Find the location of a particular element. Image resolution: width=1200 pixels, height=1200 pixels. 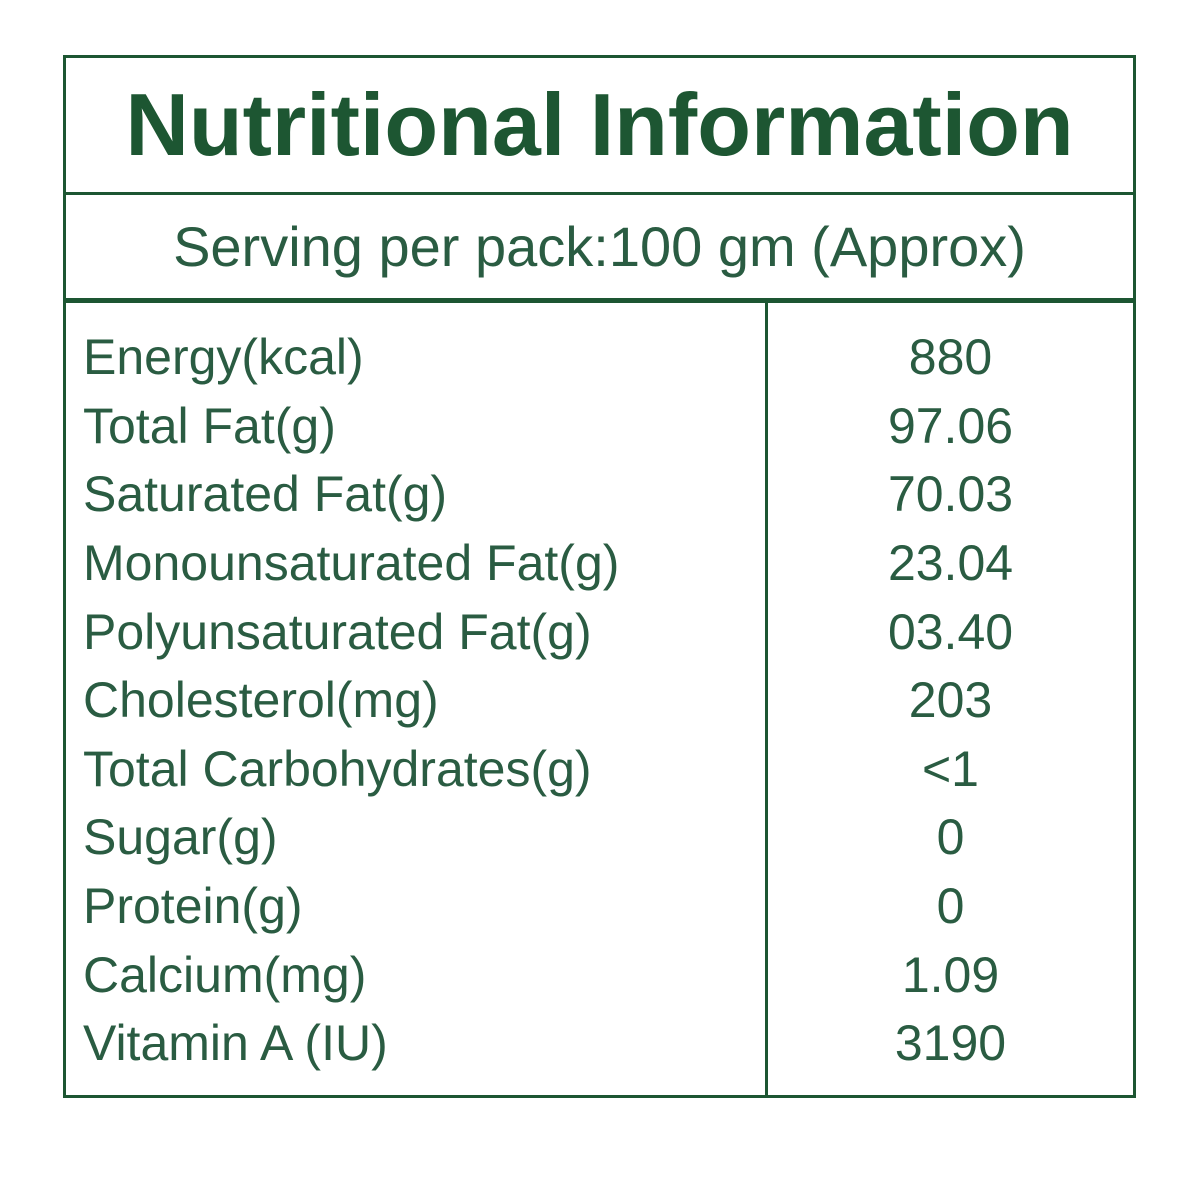

nutrient-value: 3190 is located at coordinates (950, 1043).